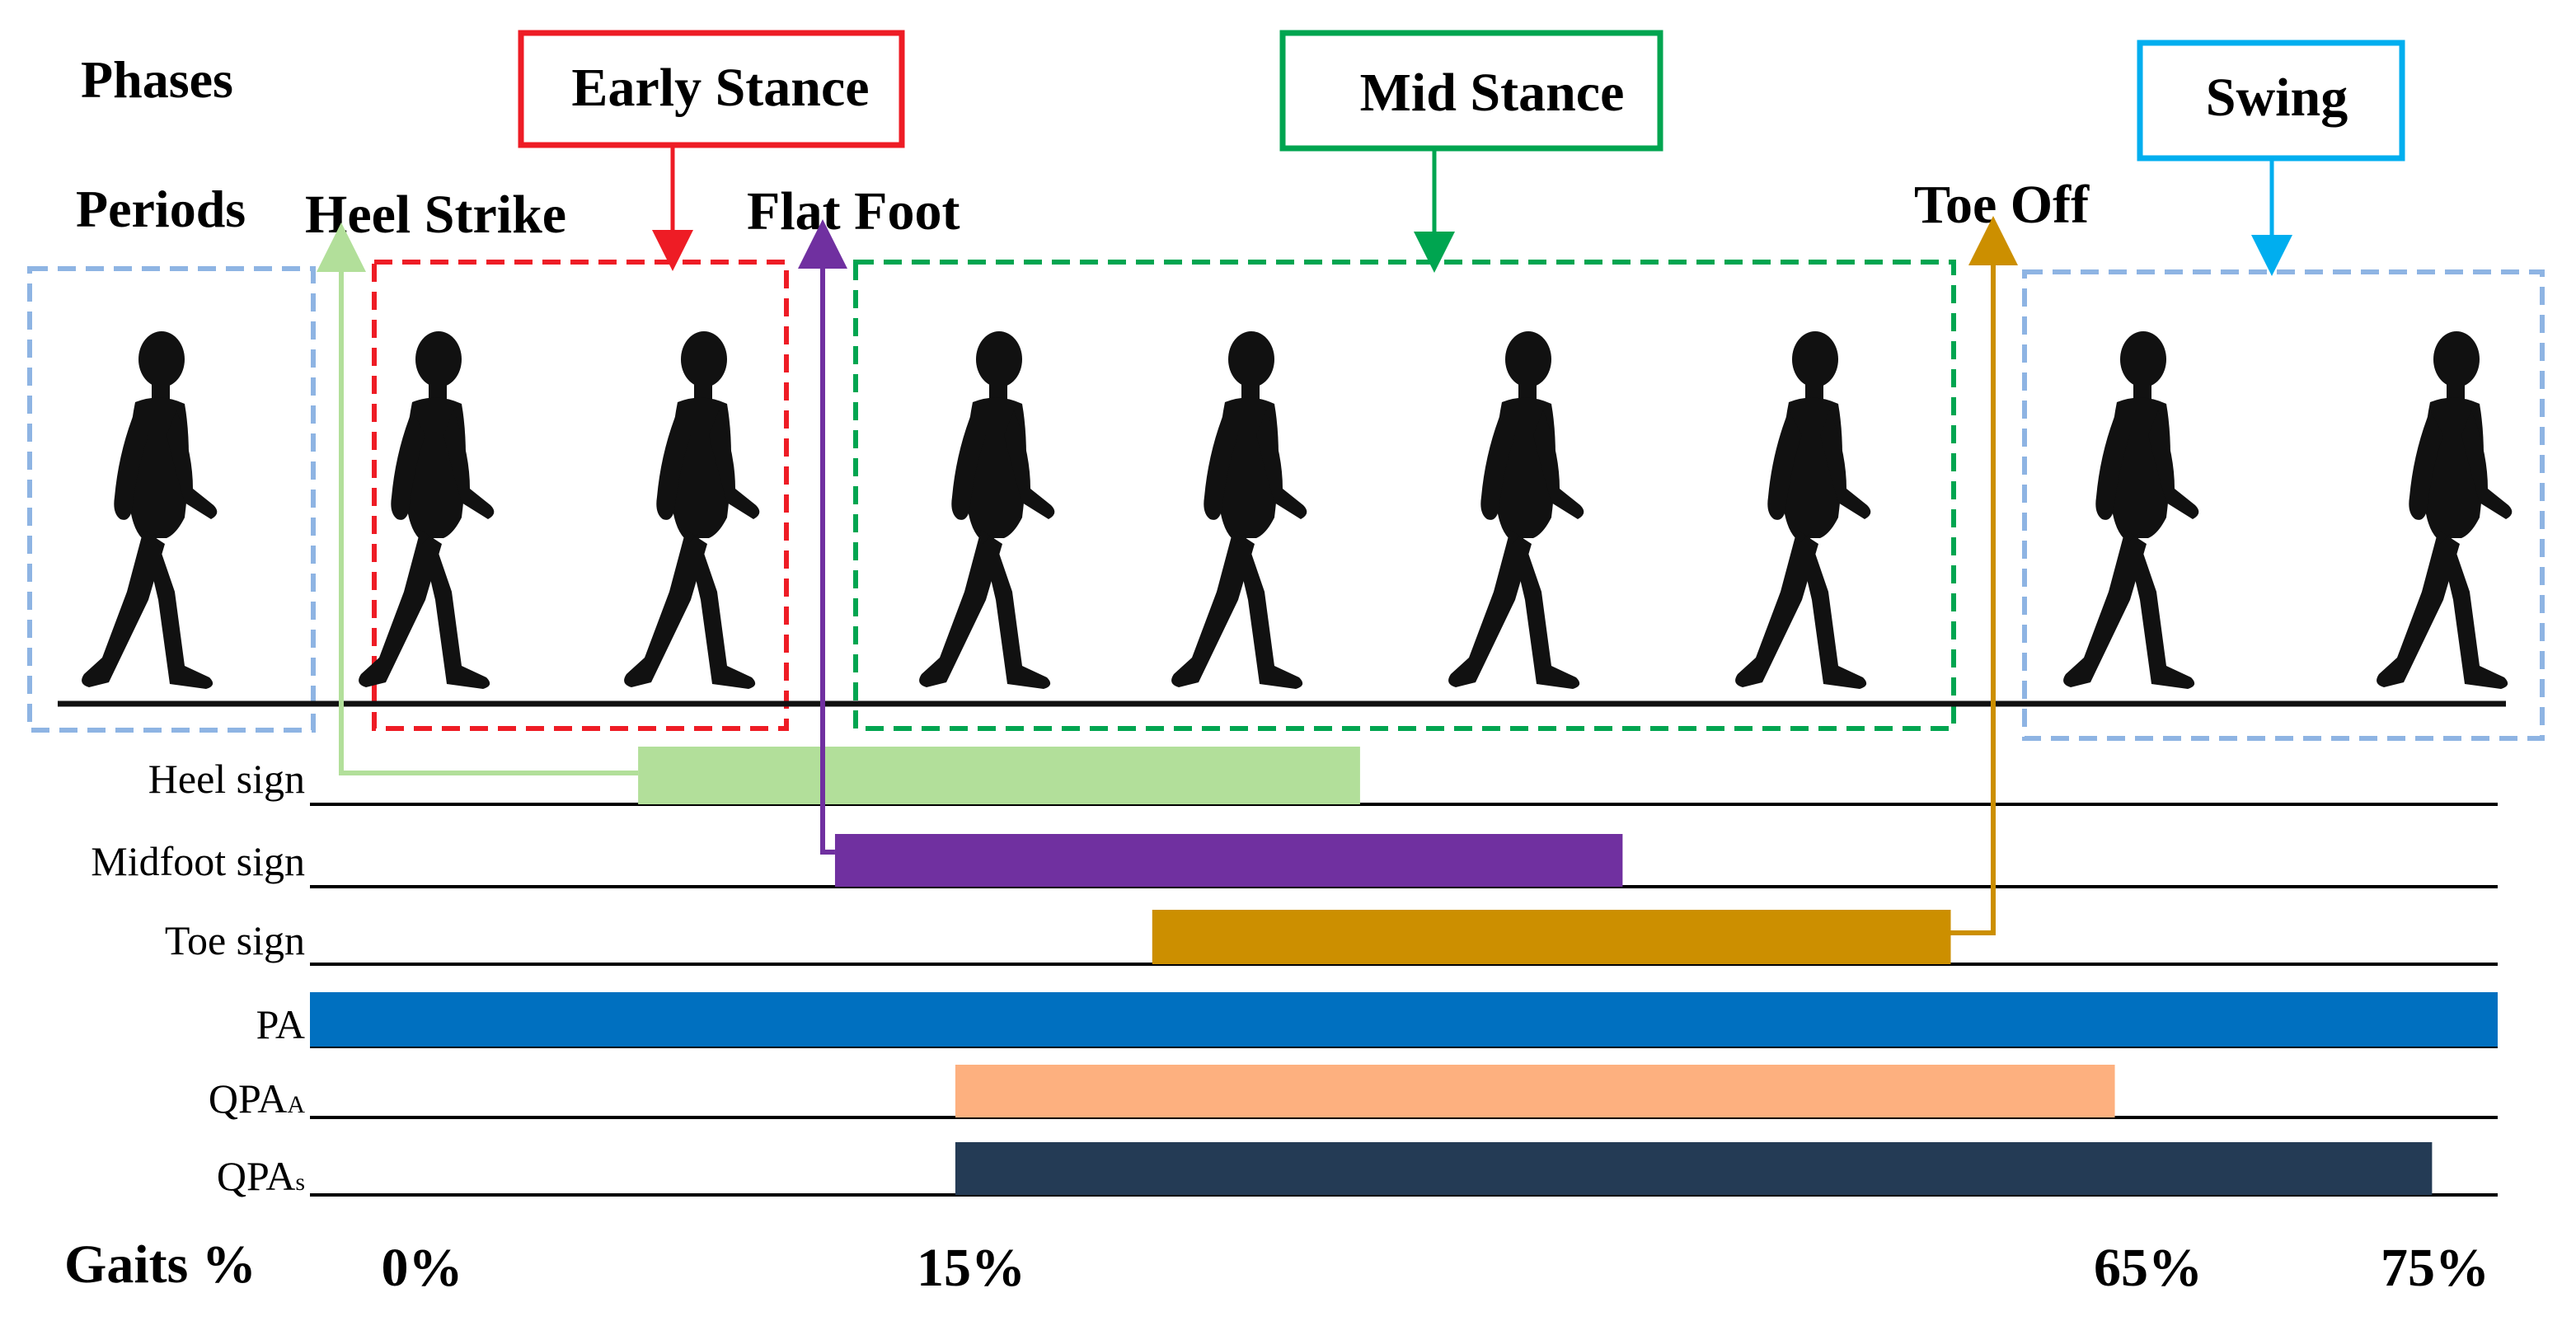 Image resolution: width=2576 pixels, height=1321 pixels. I want to click on periods-heading: Periods, so click(161, 209).